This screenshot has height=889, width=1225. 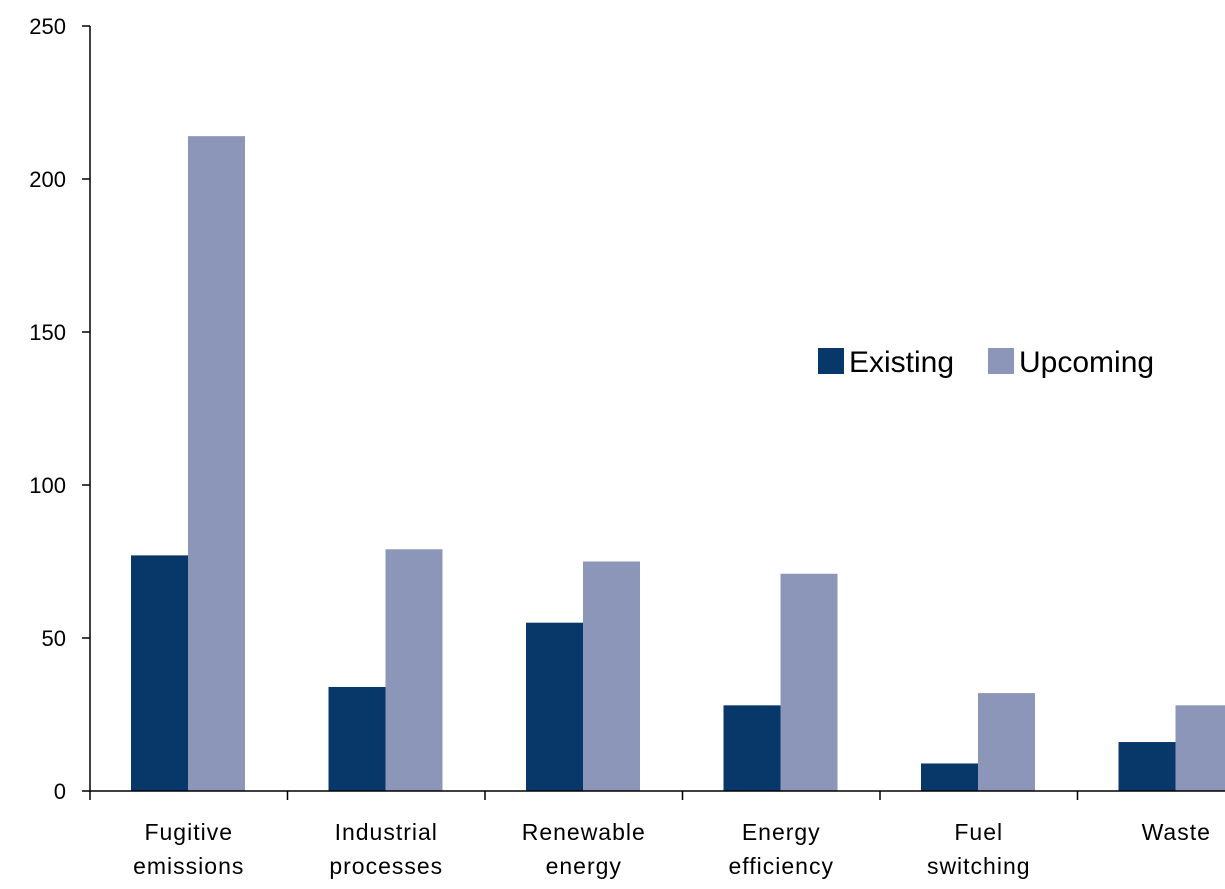 What do you see at coordinates (978, 832) in the screenshot?
I see `x-tick-label: Fuel` at bounding box center [978, 832].